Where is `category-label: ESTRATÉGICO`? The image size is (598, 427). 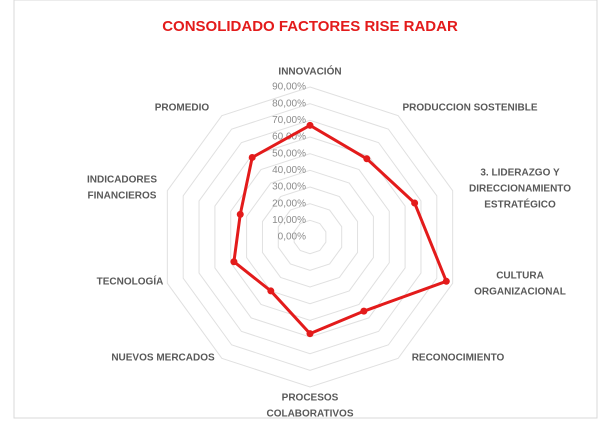
category-label: ESTRATÉGICO is located at coordinates (520, 204).